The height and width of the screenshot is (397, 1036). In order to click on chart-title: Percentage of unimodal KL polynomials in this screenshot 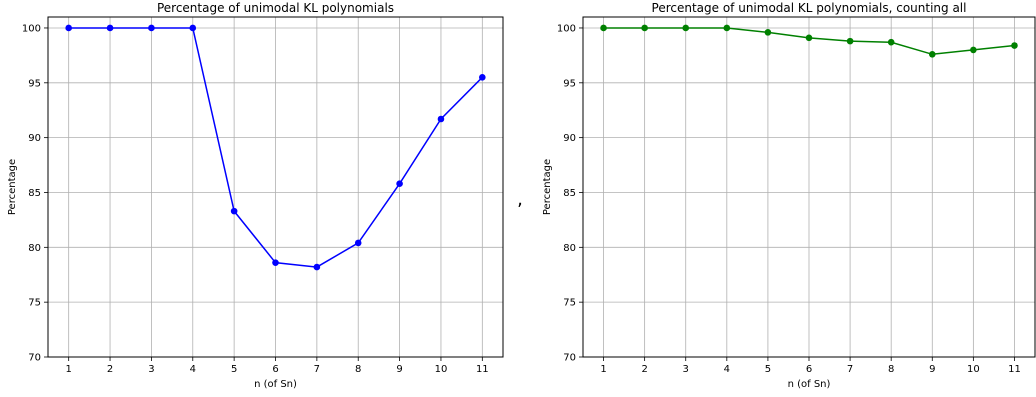, I will do `click(275, 8)`.